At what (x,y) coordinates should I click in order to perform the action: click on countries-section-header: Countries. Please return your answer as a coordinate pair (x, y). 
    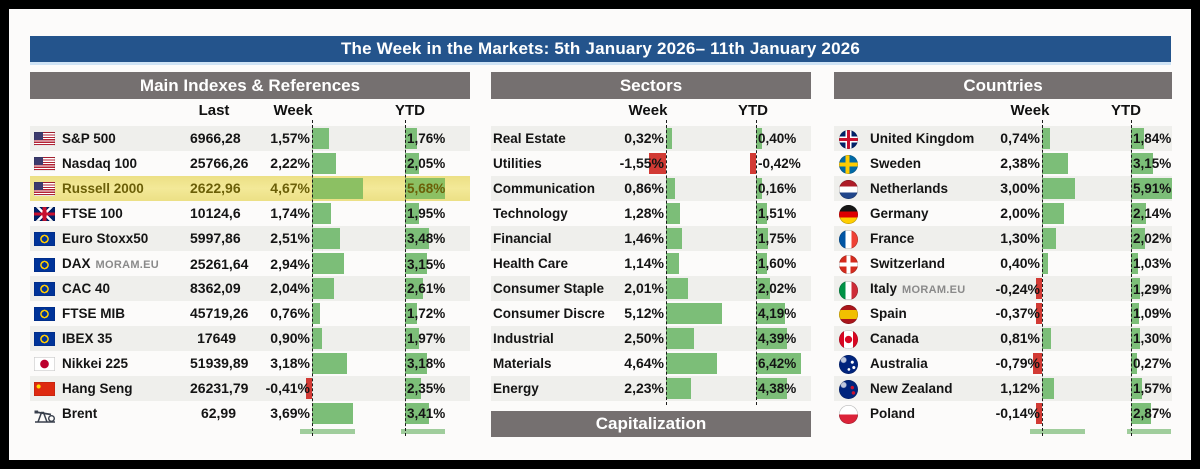
    Looking at the image, I should click on (1003, 85).